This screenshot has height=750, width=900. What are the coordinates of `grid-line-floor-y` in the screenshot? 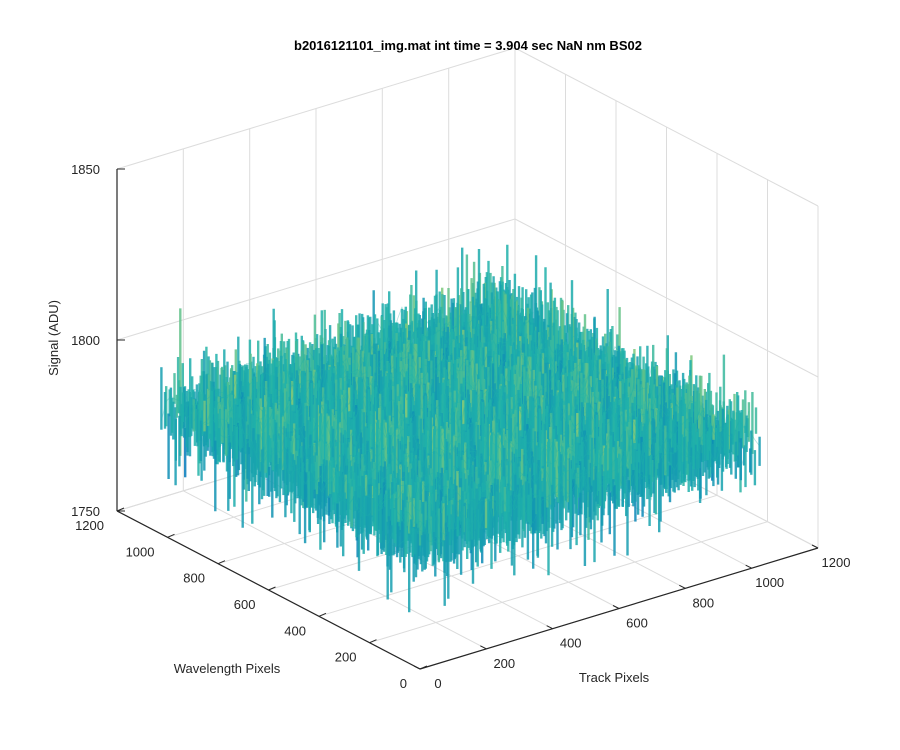 It's located at (568, 582).